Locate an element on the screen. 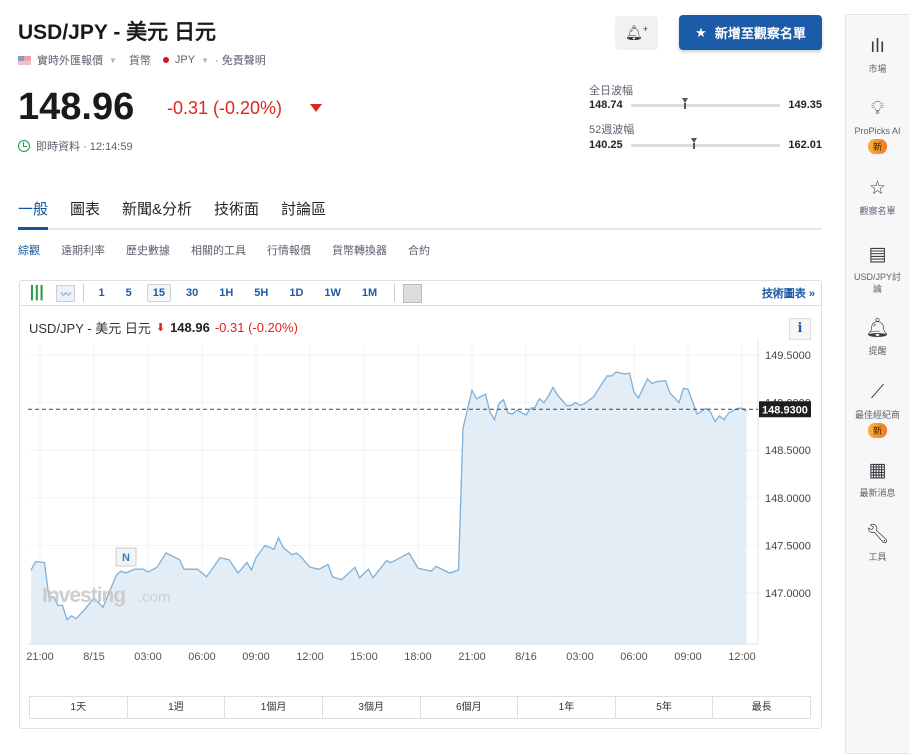  chart-header: USD/JPY - 美元 日元 ⬇ 148.96 -0.31 (-0.20%) is located at coordinates (163, 327).